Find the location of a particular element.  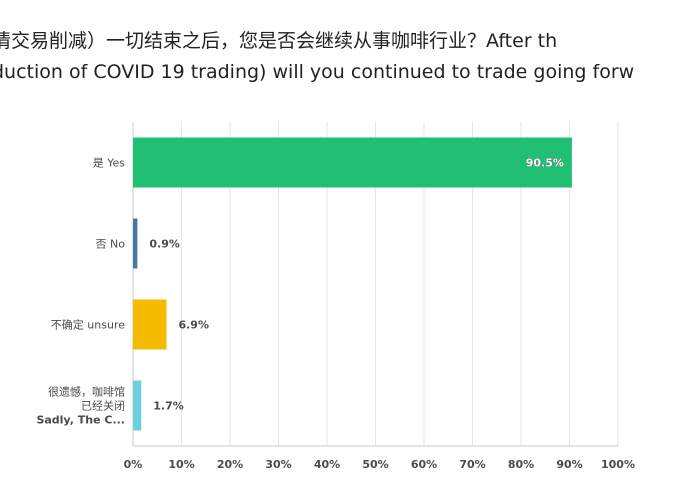

category-label: 是 Yes is located at coordinates (109, 163).